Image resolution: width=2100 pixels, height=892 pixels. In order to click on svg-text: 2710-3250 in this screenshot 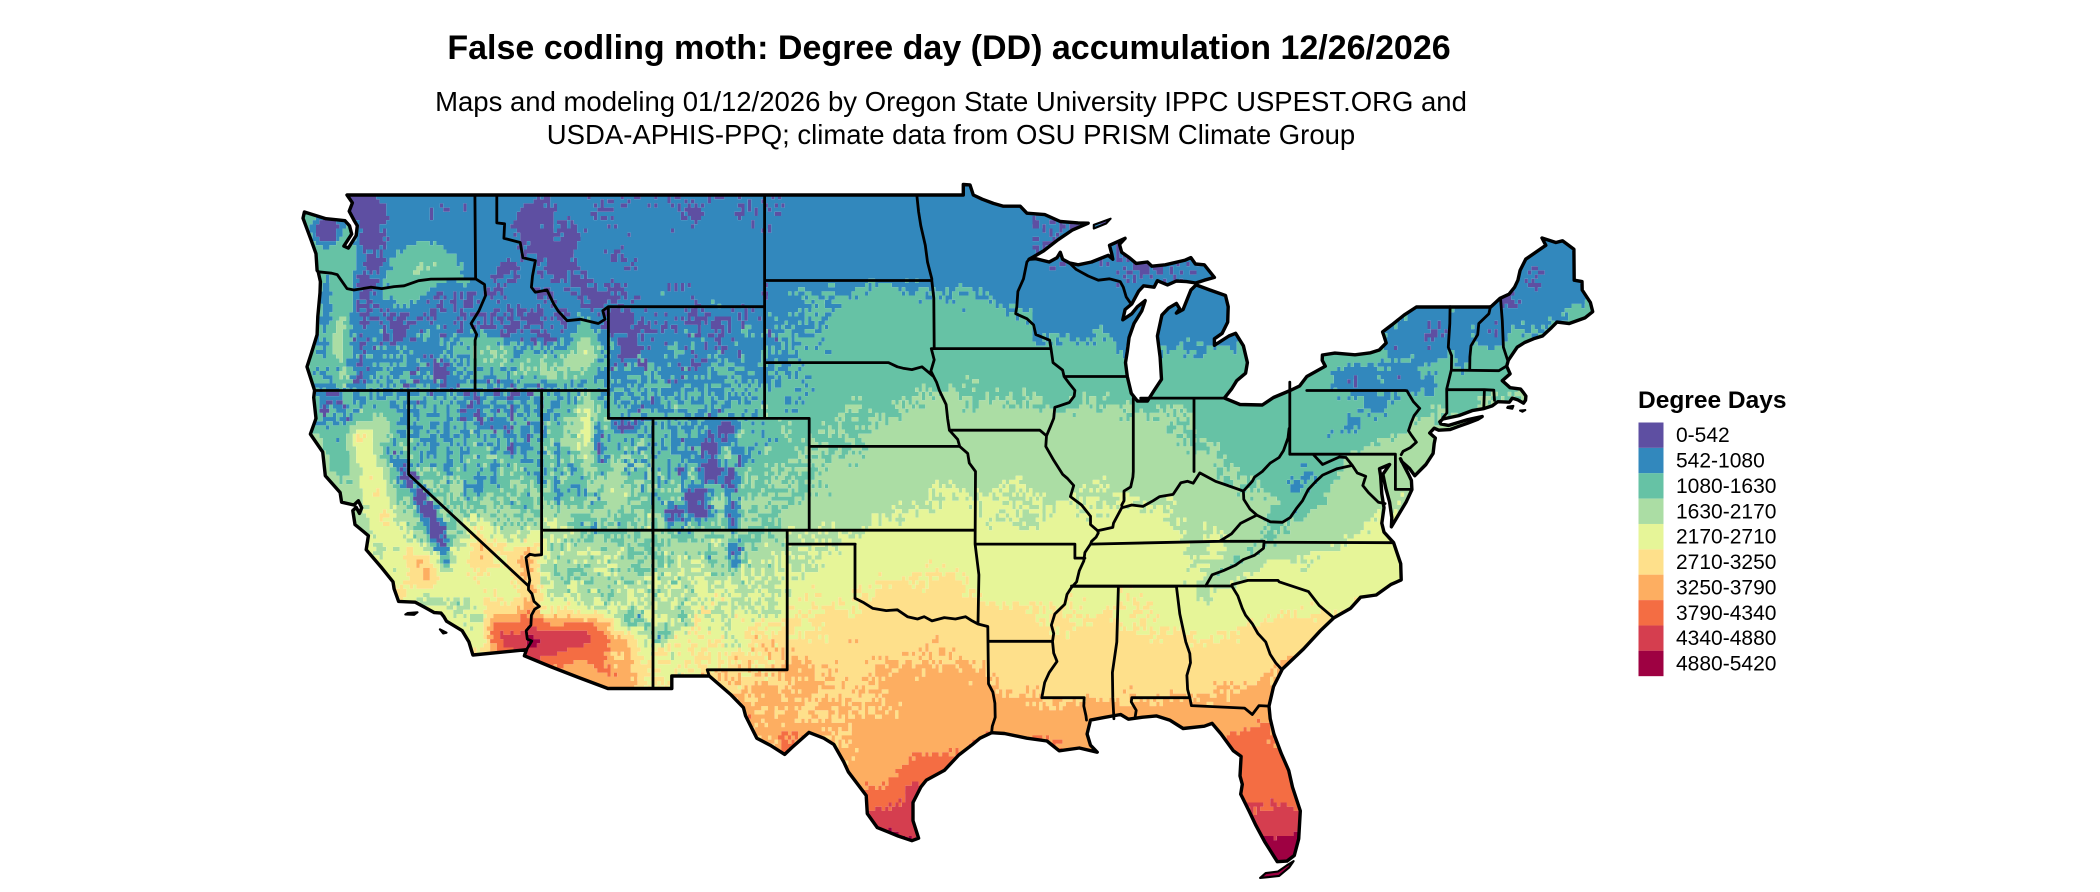, I will do `click(1726, 562)`.